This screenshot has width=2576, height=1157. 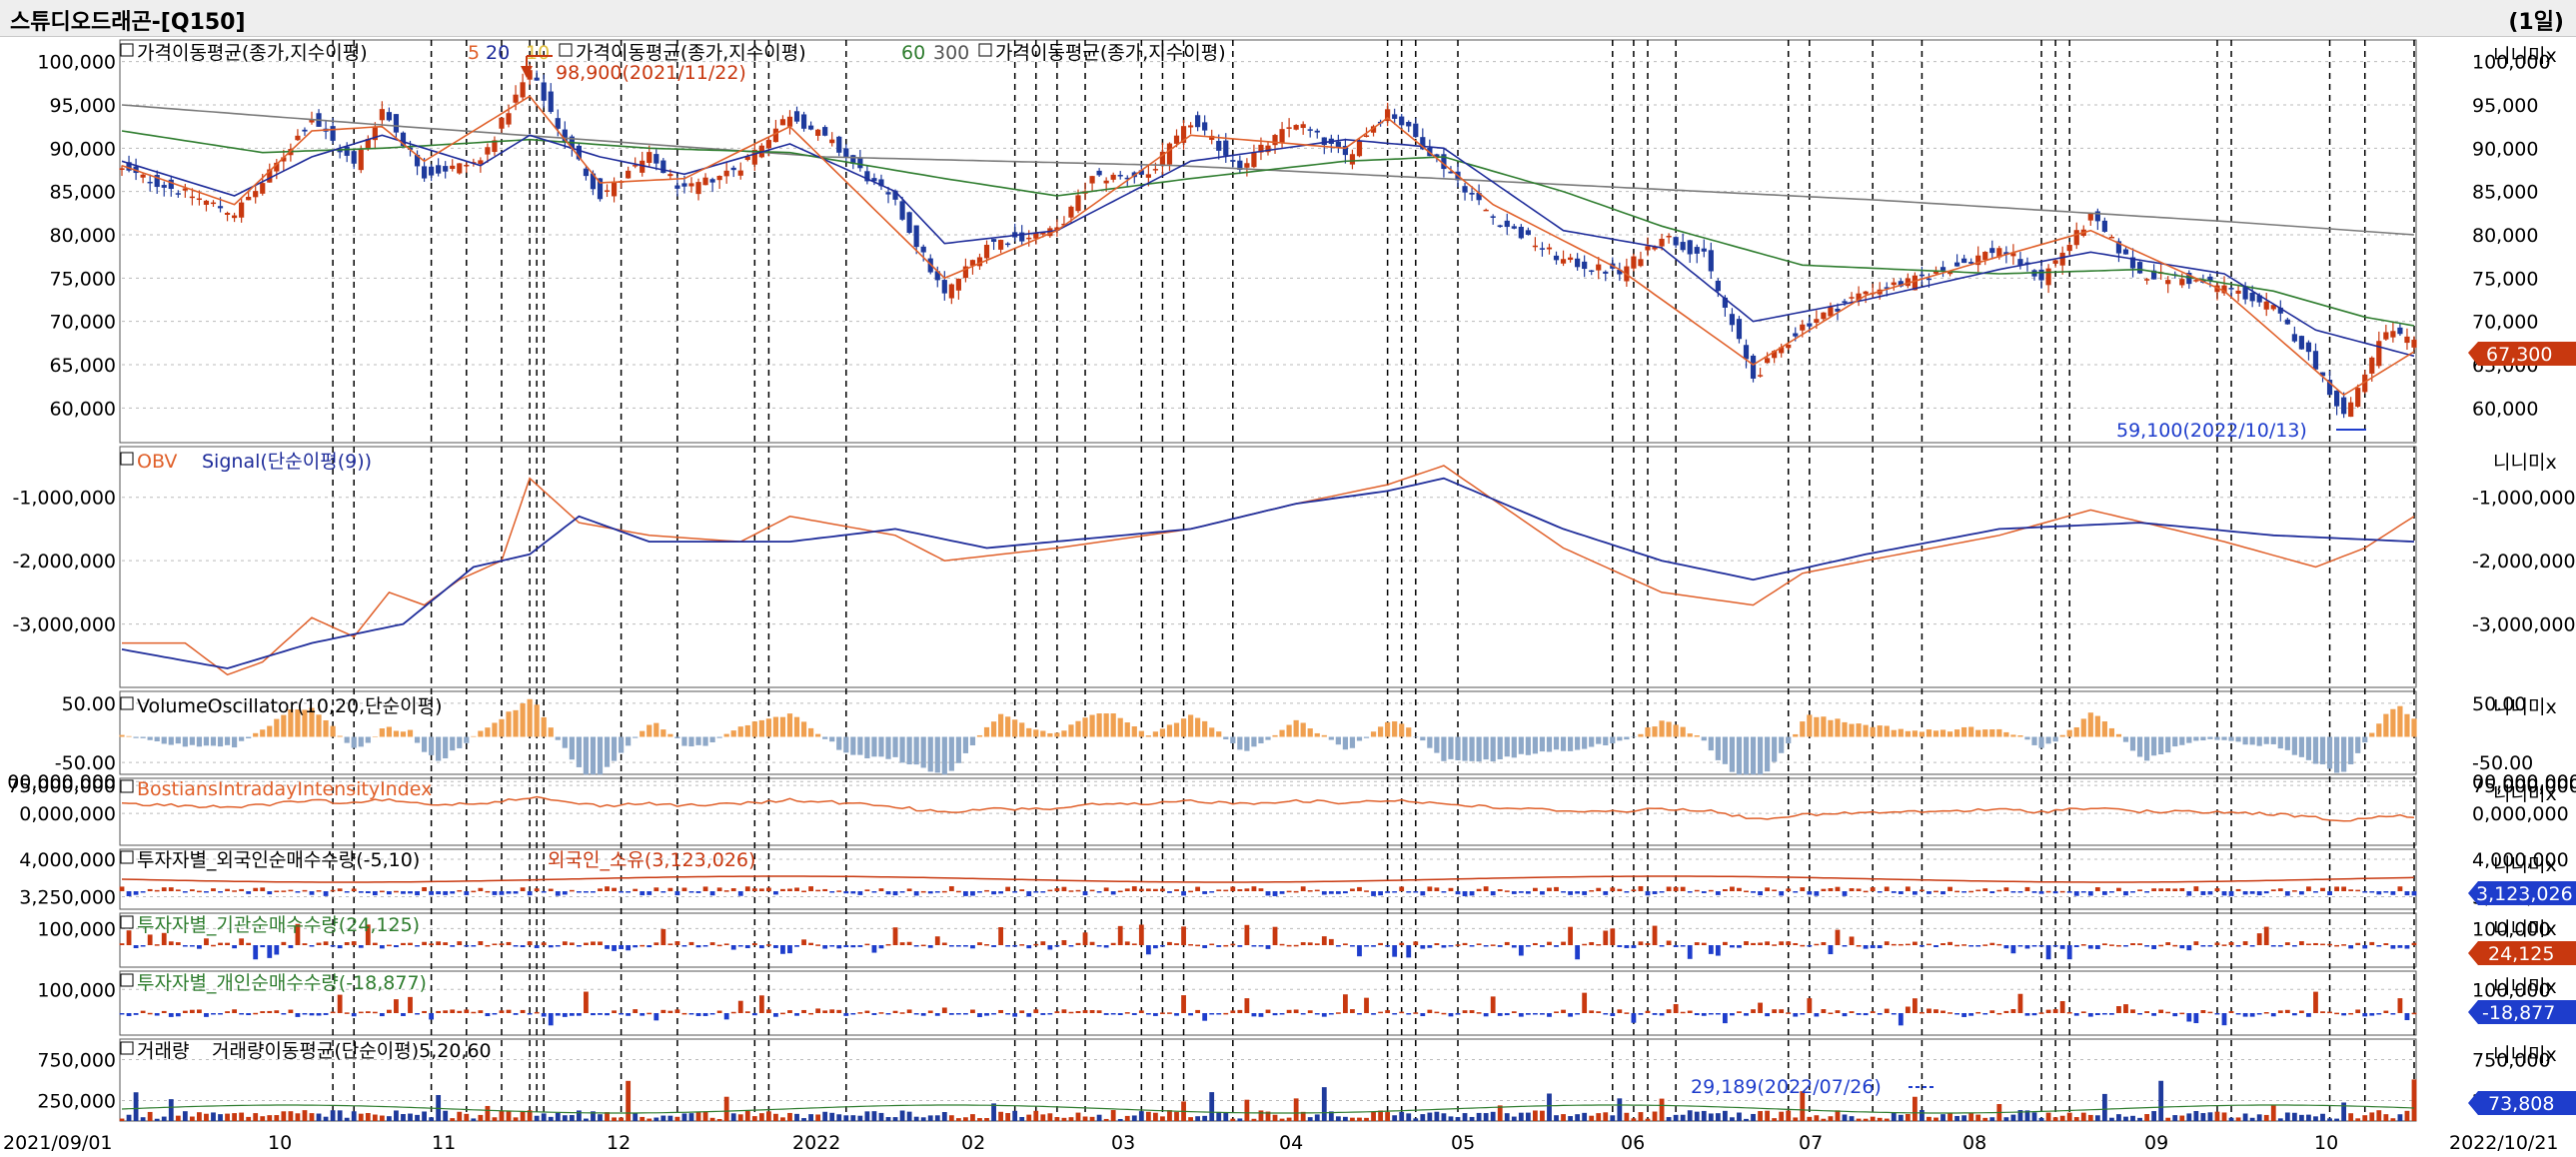 What do you see at coordinates (270, 925) in the screenshot?
I see `inst-legend: 투자자별_기관순매수수량(24,125)` at bounding box center [270, 925].